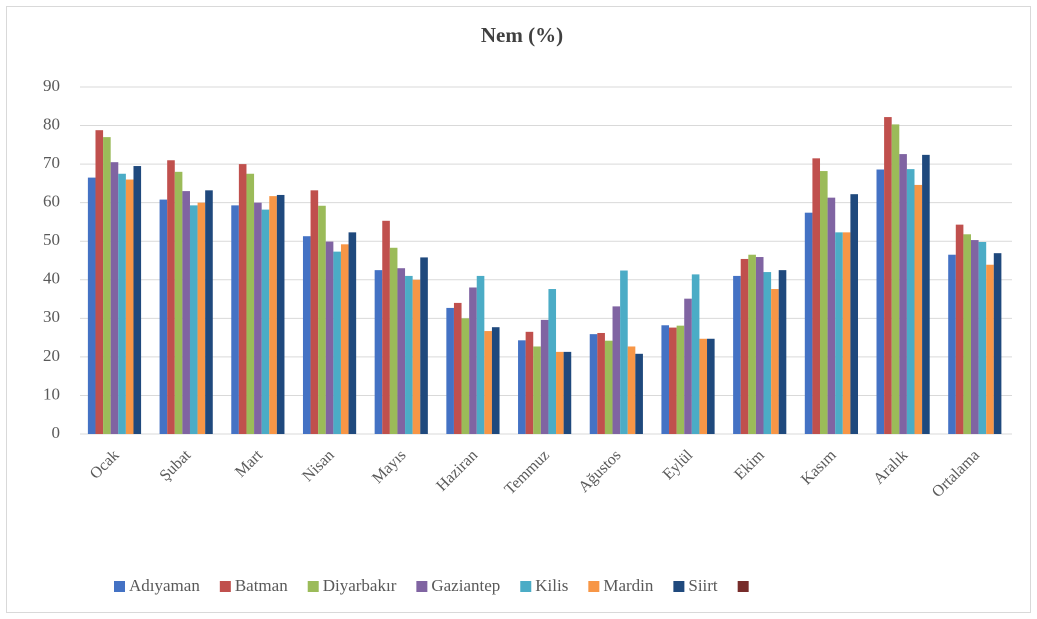 The width and height of the screenshot is (1037, 619). I want to click on y-tick-label: 30, so click(51, 316).